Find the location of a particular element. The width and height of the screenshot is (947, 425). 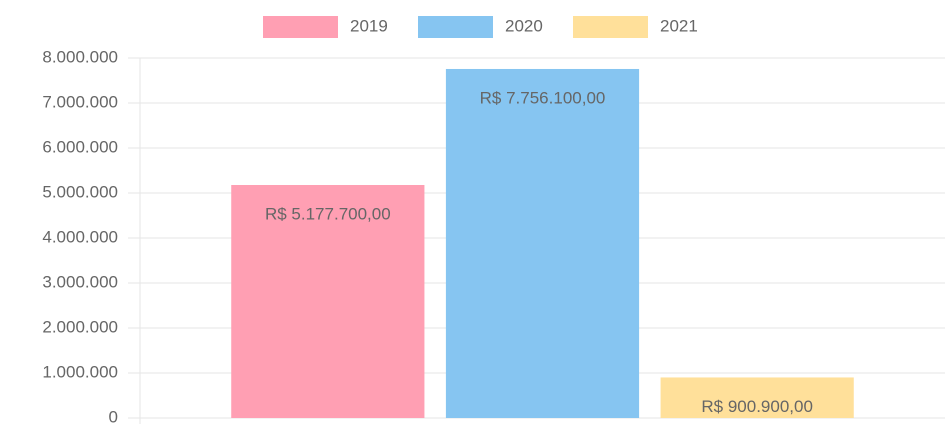

y-tick-label: 1.000.000 is located at coordinates (80, 371).